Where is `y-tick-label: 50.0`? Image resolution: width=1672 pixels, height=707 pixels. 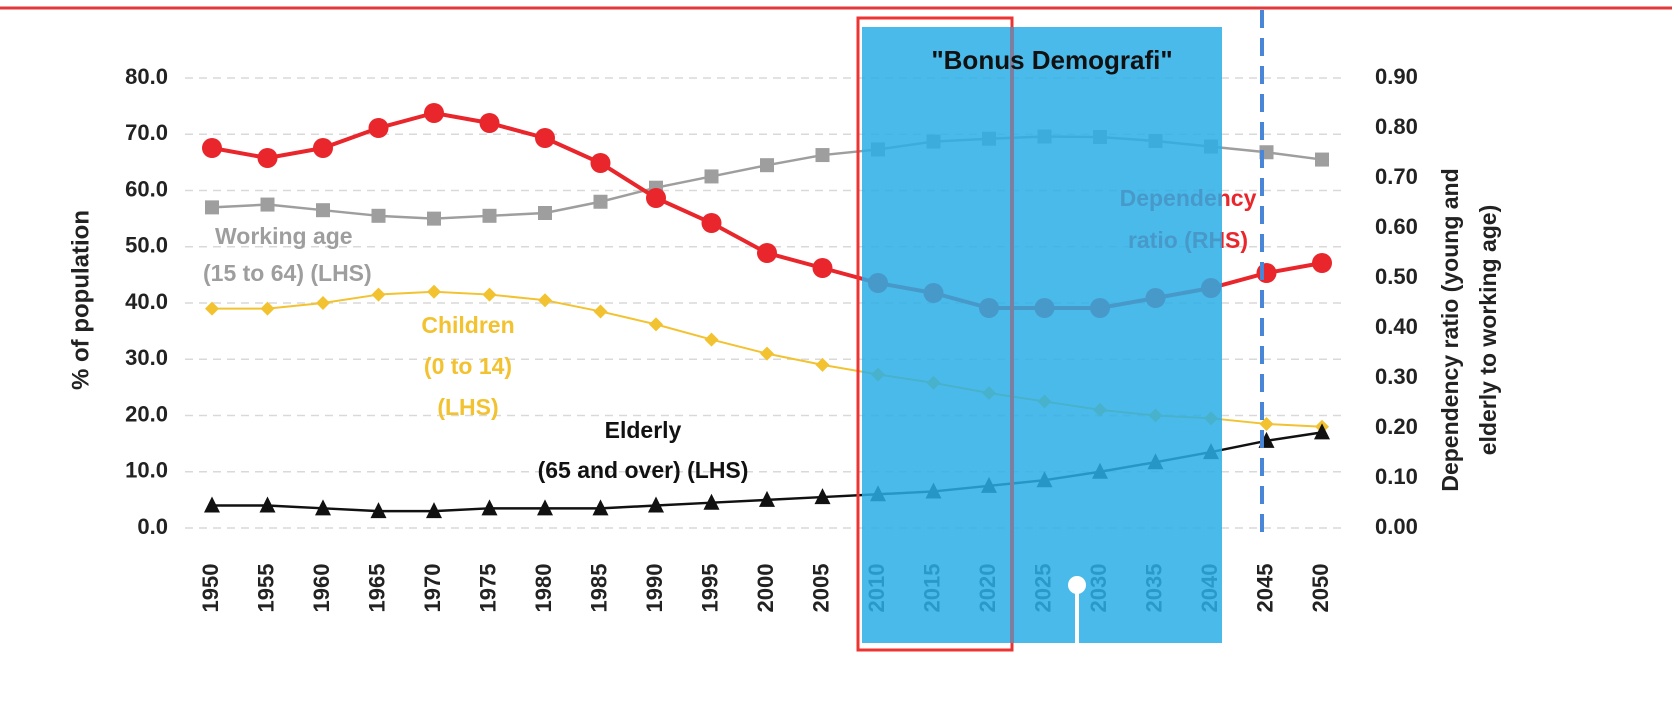 y-tick-label: 50.0 is located at coordinates (146, 245).